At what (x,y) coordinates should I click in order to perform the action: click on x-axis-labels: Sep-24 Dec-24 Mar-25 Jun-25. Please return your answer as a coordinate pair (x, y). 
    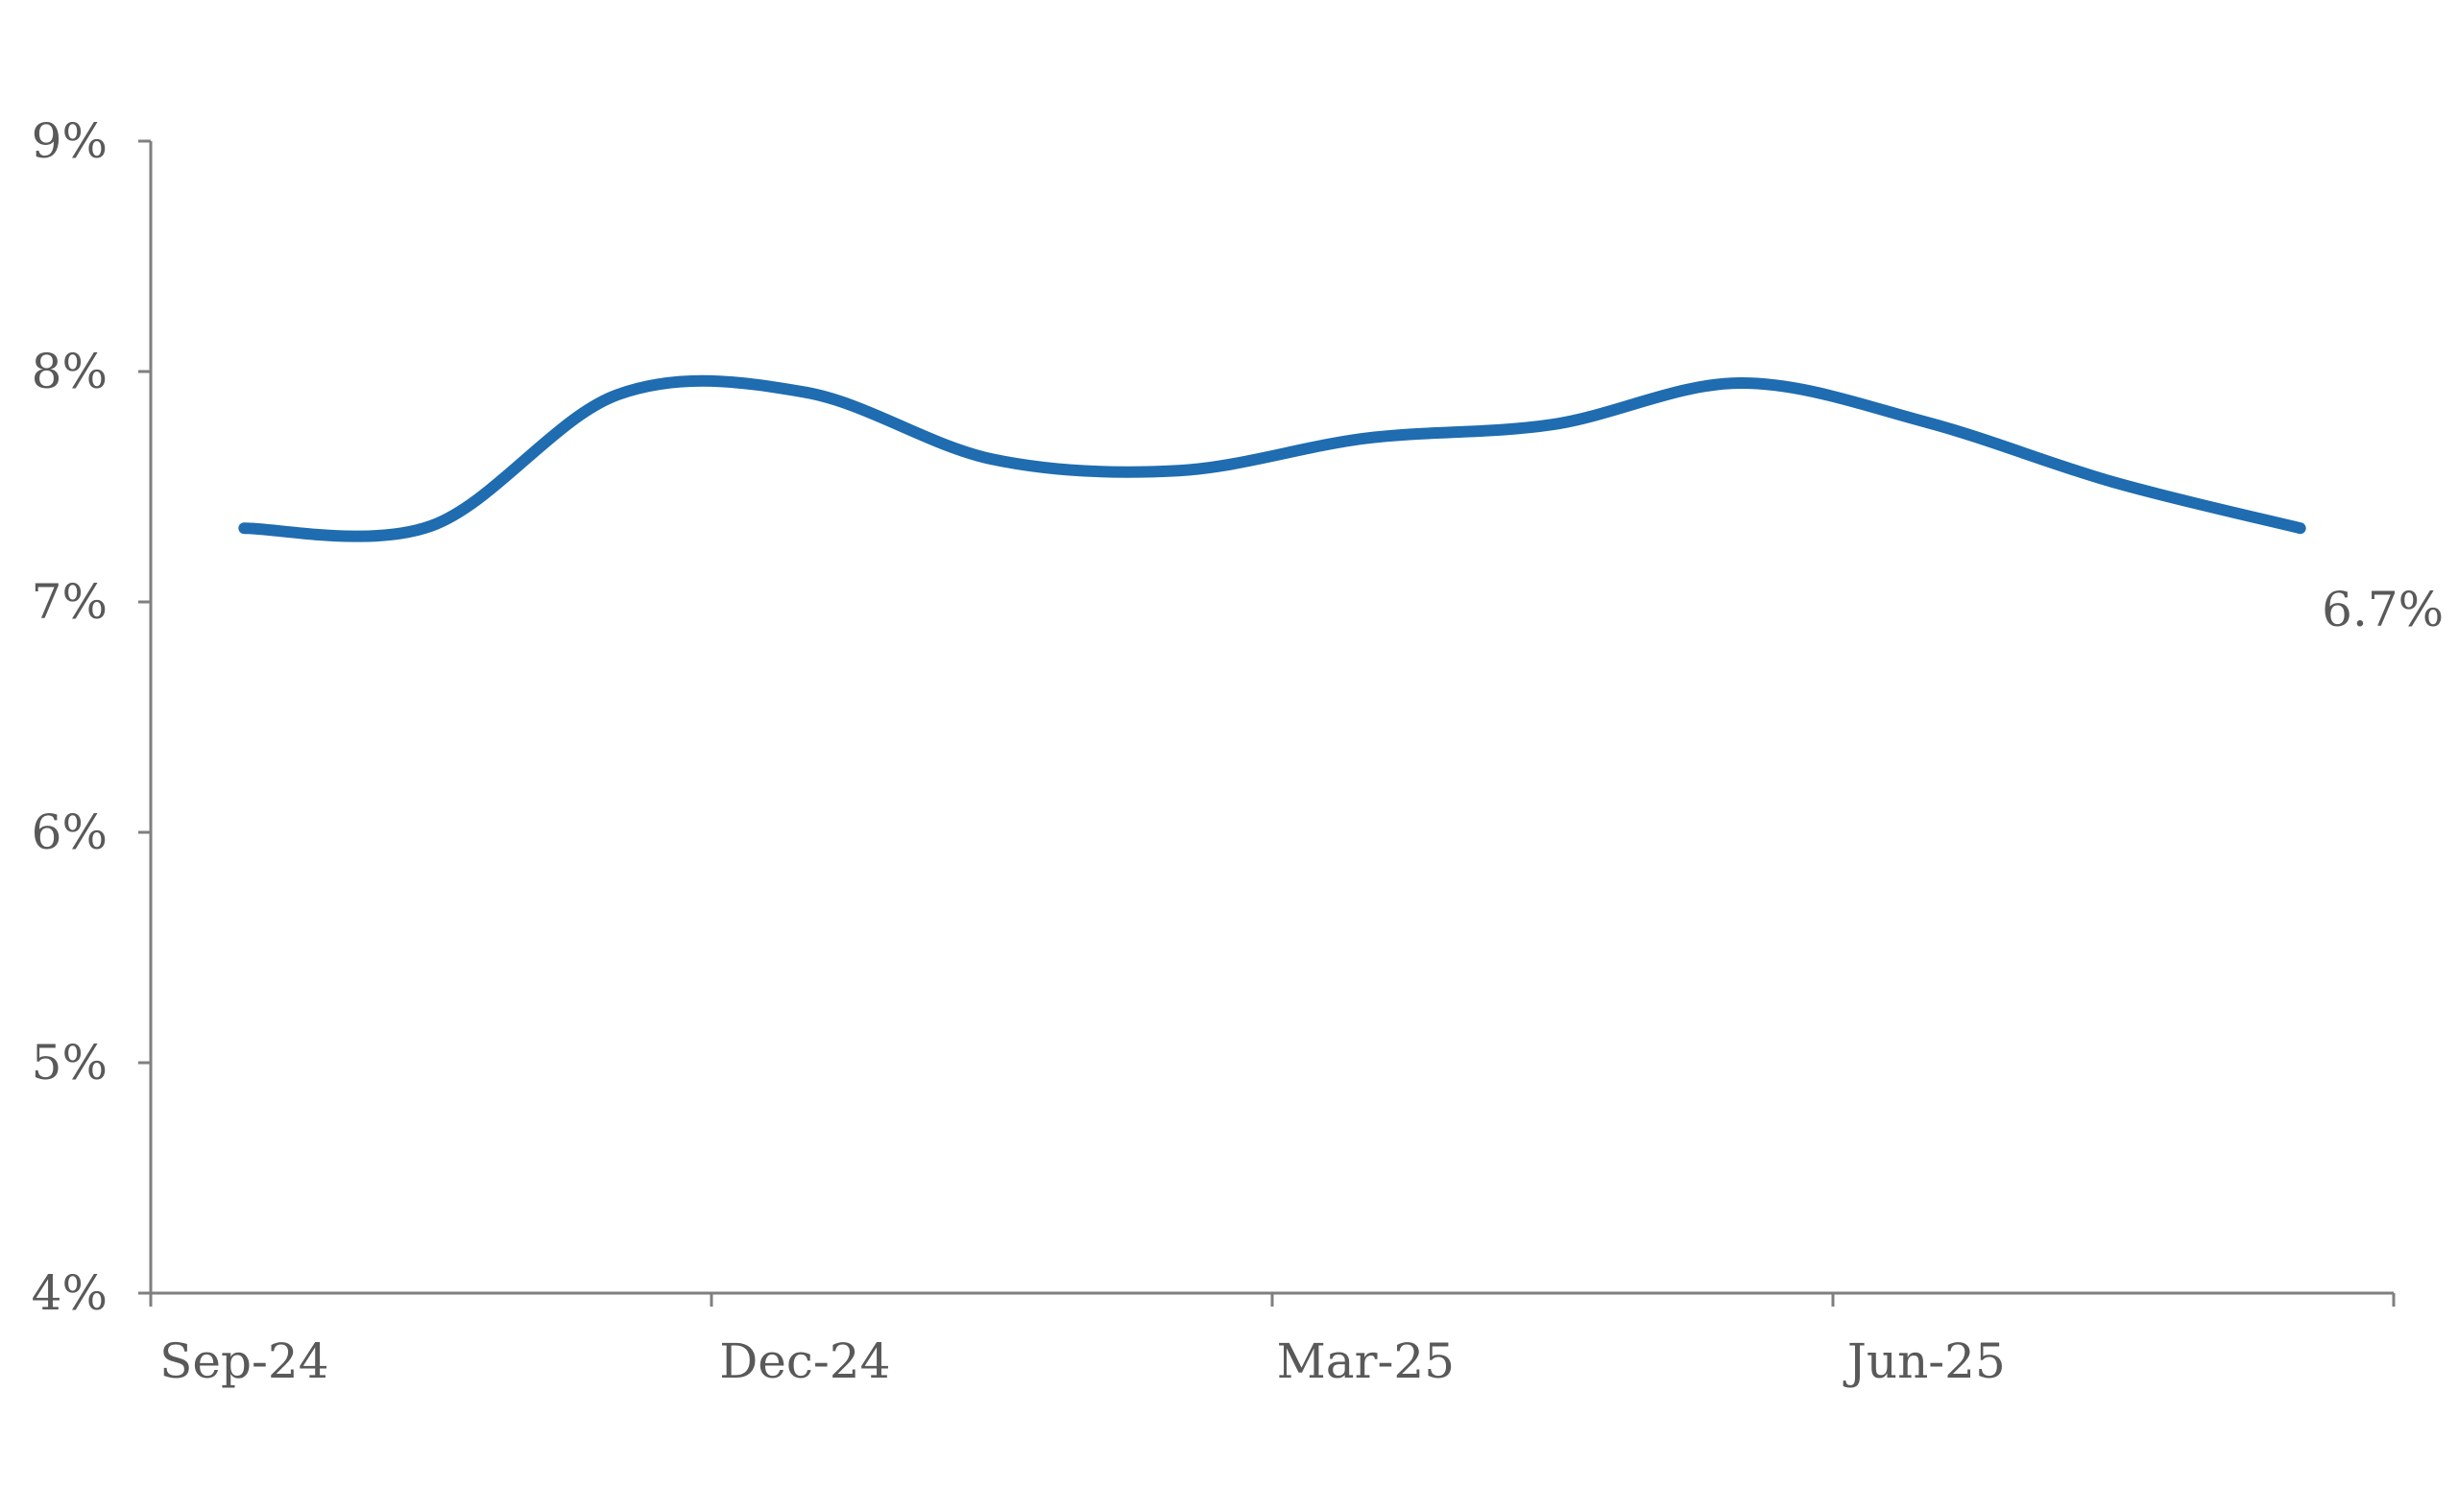
    Looking at the image, I should click on (1082, 1361).